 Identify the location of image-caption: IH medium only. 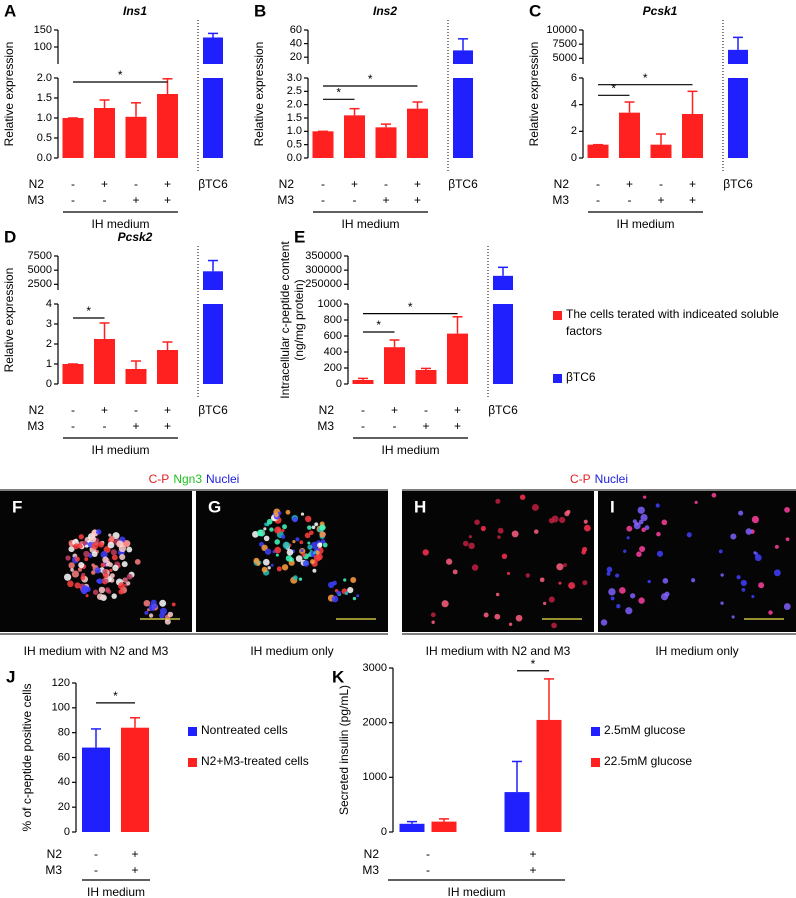
(696, 651).